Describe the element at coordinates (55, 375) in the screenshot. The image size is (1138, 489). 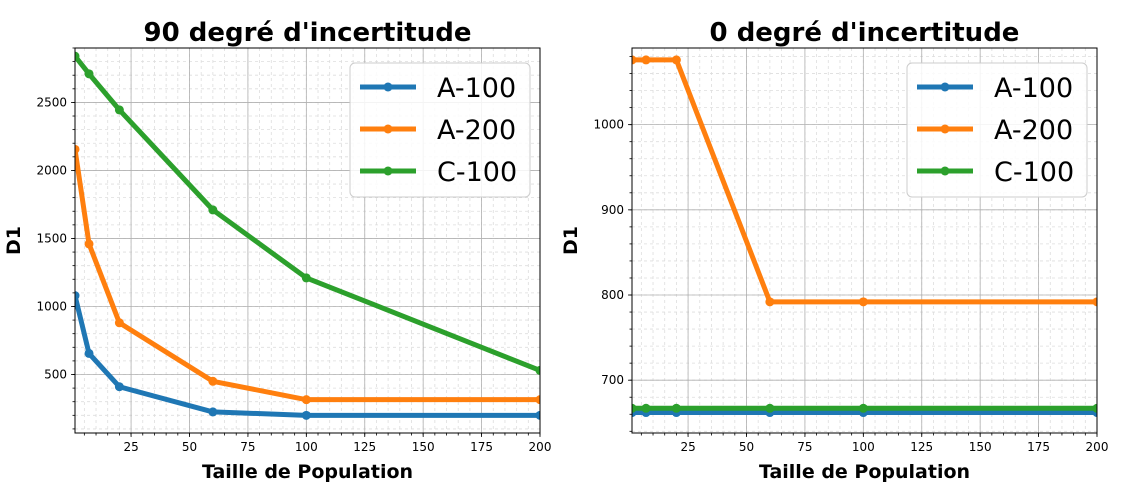
I see `y-tick-label: 500` at that location.